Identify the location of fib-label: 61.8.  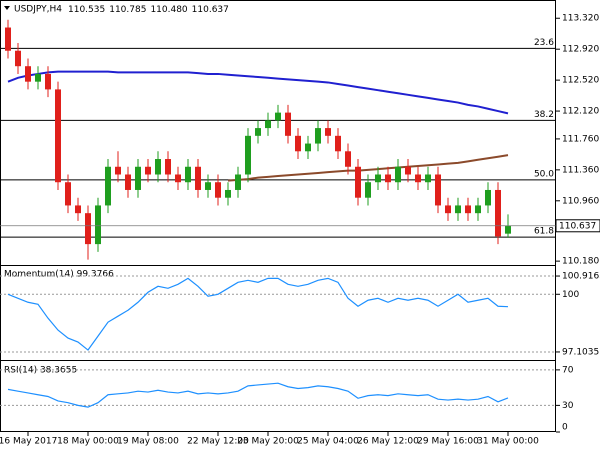
(544, 232).